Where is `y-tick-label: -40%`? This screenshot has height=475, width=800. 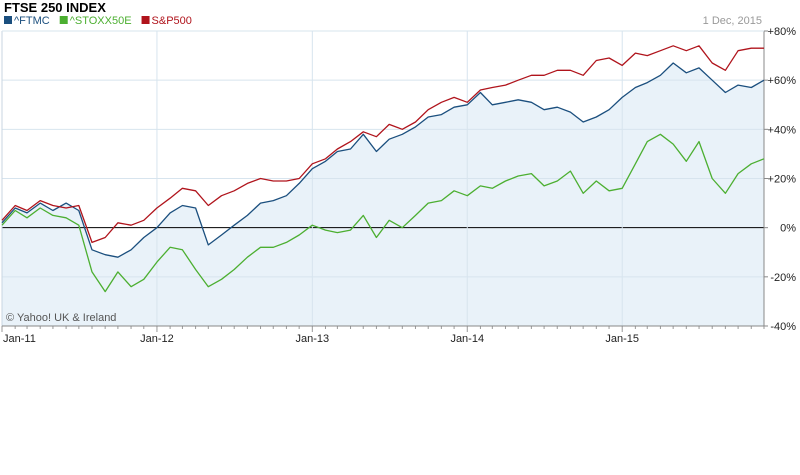 y-tick-label: -40% is located at coordinates (783, 327).